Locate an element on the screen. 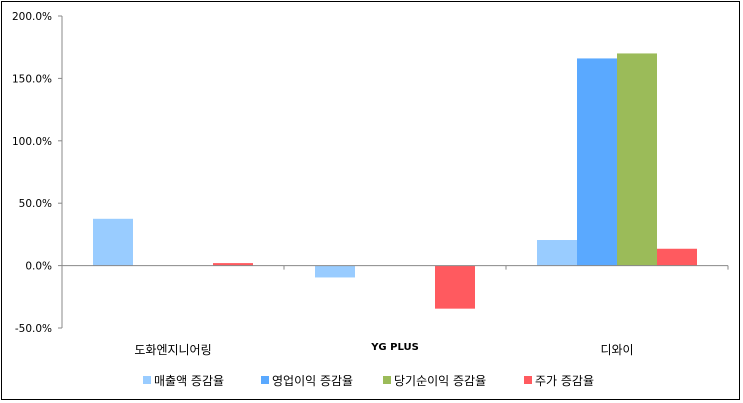 Image resolution: width=743 pixels, height=403 pixels. y-tick-label: 150.0% is located at coordinates (32, 79).